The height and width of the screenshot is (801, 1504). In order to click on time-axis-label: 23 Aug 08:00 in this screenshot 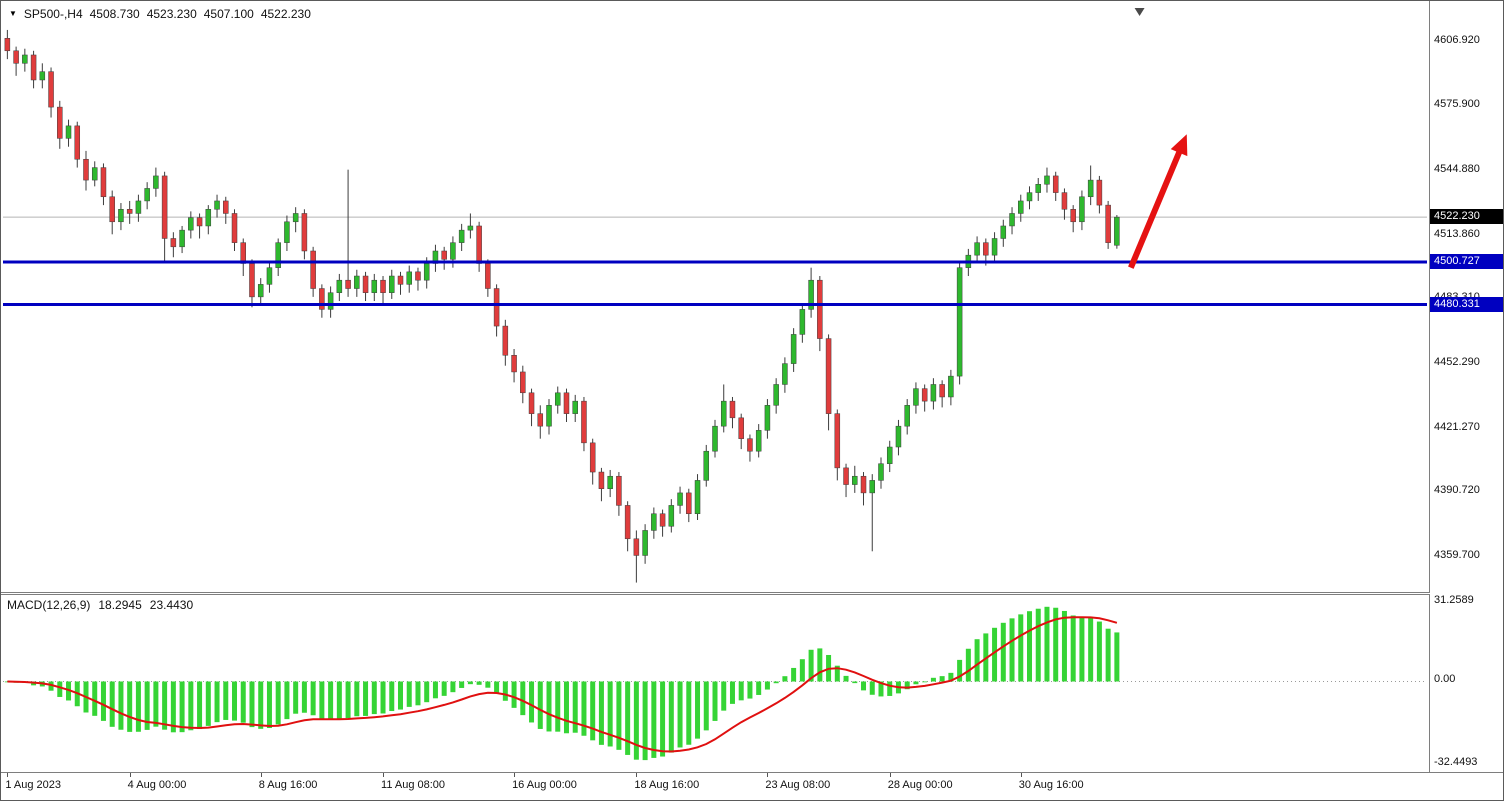, I will do `click(798, 785)`.